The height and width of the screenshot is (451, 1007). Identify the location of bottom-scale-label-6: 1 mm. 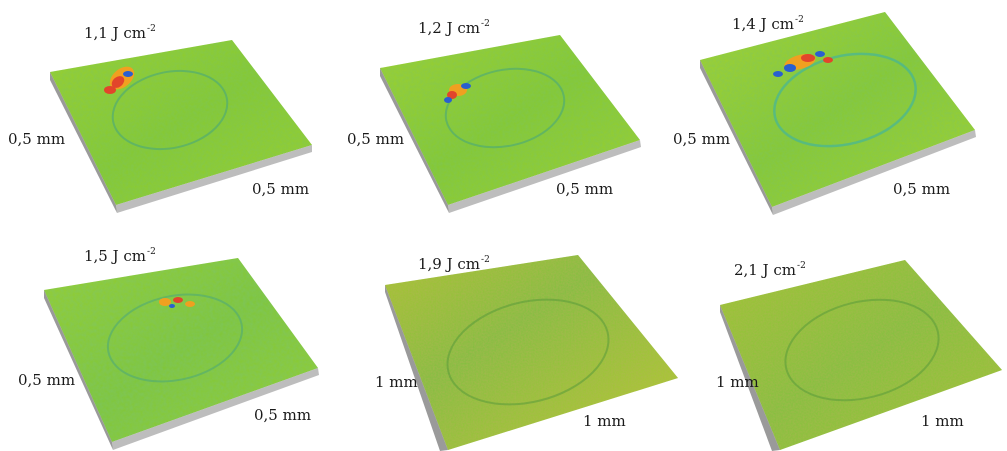
(942, 421).